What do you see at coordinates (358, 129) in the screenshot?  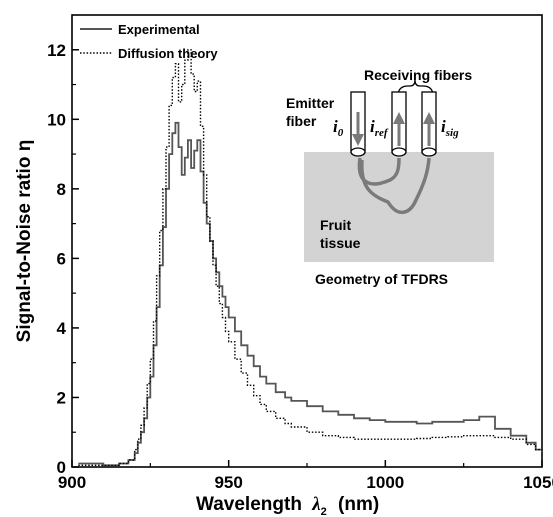 I see `arrow-down-icon` at bounding box center [358, 129].